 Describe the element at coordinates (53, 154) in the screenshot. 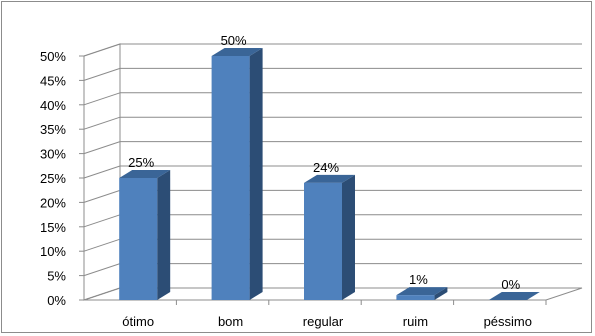

I see `y-tick-label: 30%` at that location.